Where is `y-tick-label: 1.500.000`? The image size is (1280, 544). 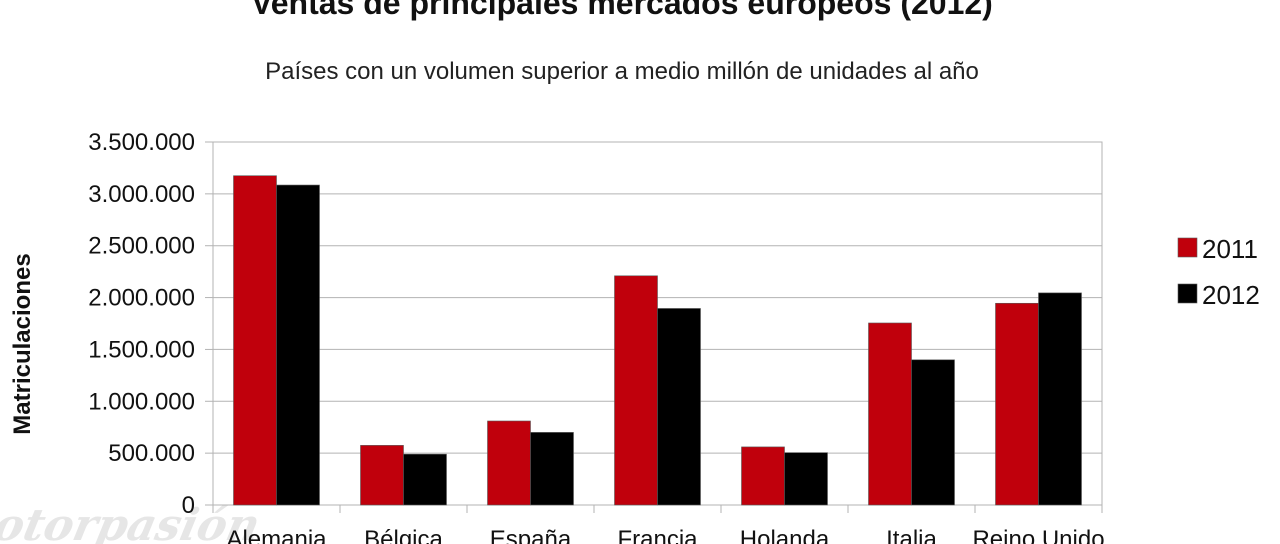 y-tick-label: 1.500.000 is located at coordinates (141, 349).